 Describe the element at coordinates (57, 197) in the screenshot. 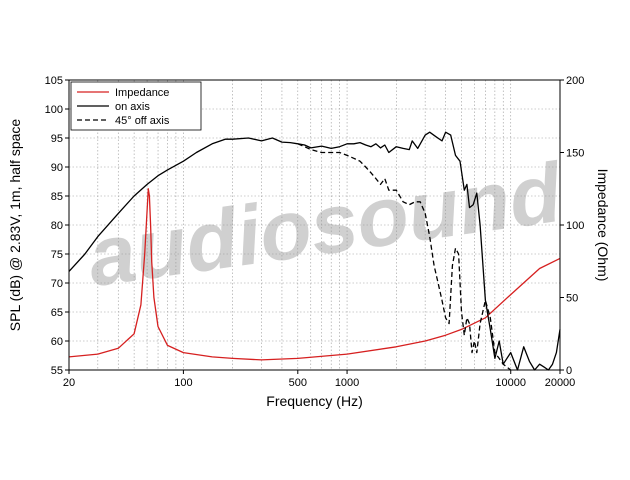

I see `y-left-tick-label: 85` at that location.